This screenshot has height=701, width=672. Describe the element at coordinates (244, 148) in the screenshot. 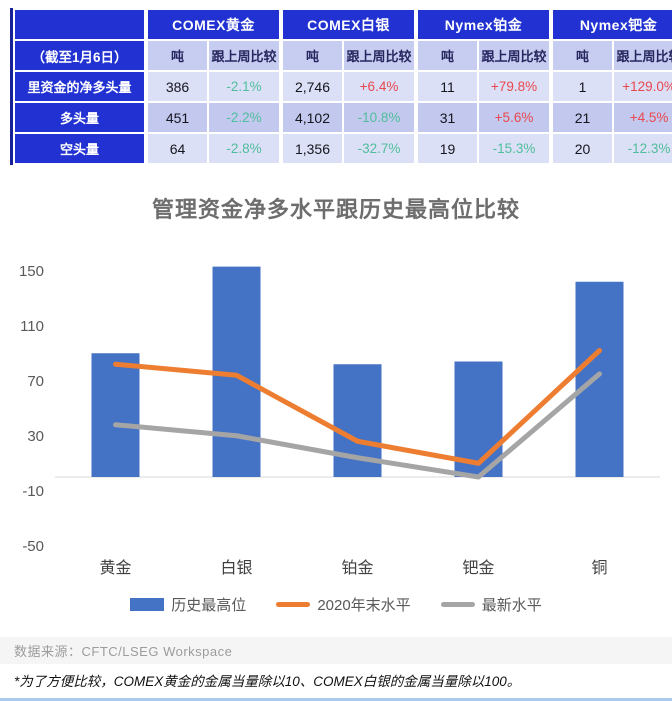

I see `wow-value: -2.8%` at that location.